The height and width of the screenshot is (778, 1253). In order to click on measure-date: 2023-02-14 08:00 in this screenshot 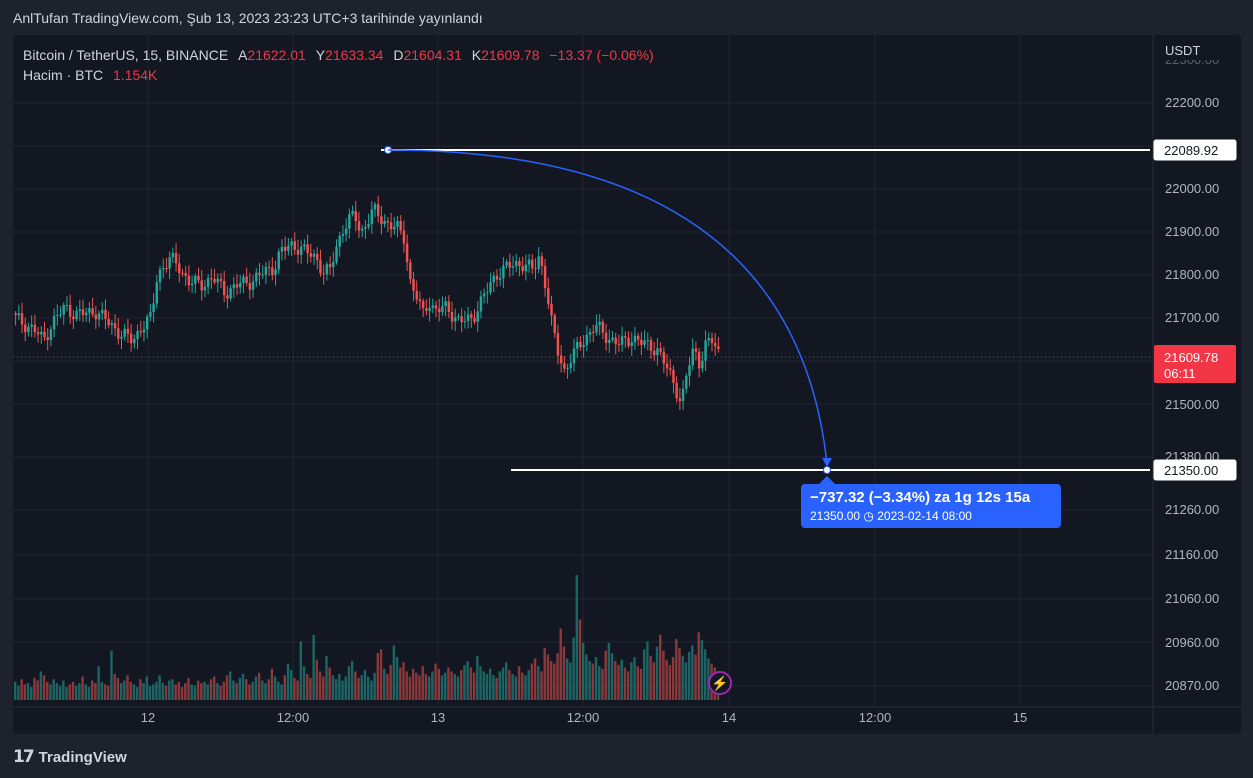, I will do `click(924, 516)`.